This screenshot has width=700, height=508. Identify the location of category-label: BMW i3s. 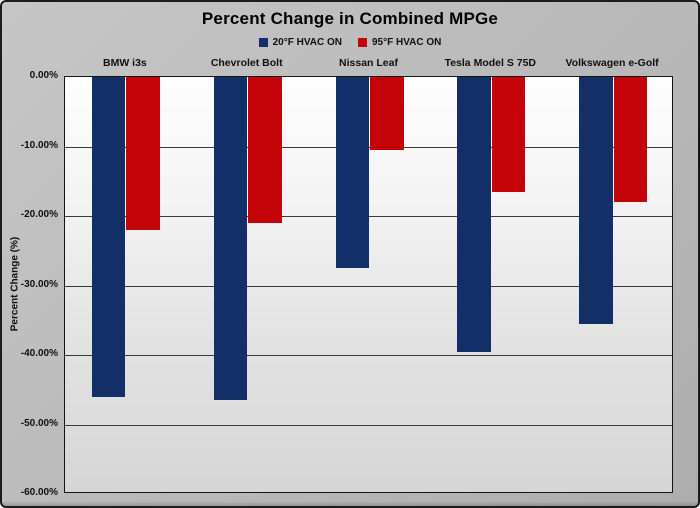
(125, 63).